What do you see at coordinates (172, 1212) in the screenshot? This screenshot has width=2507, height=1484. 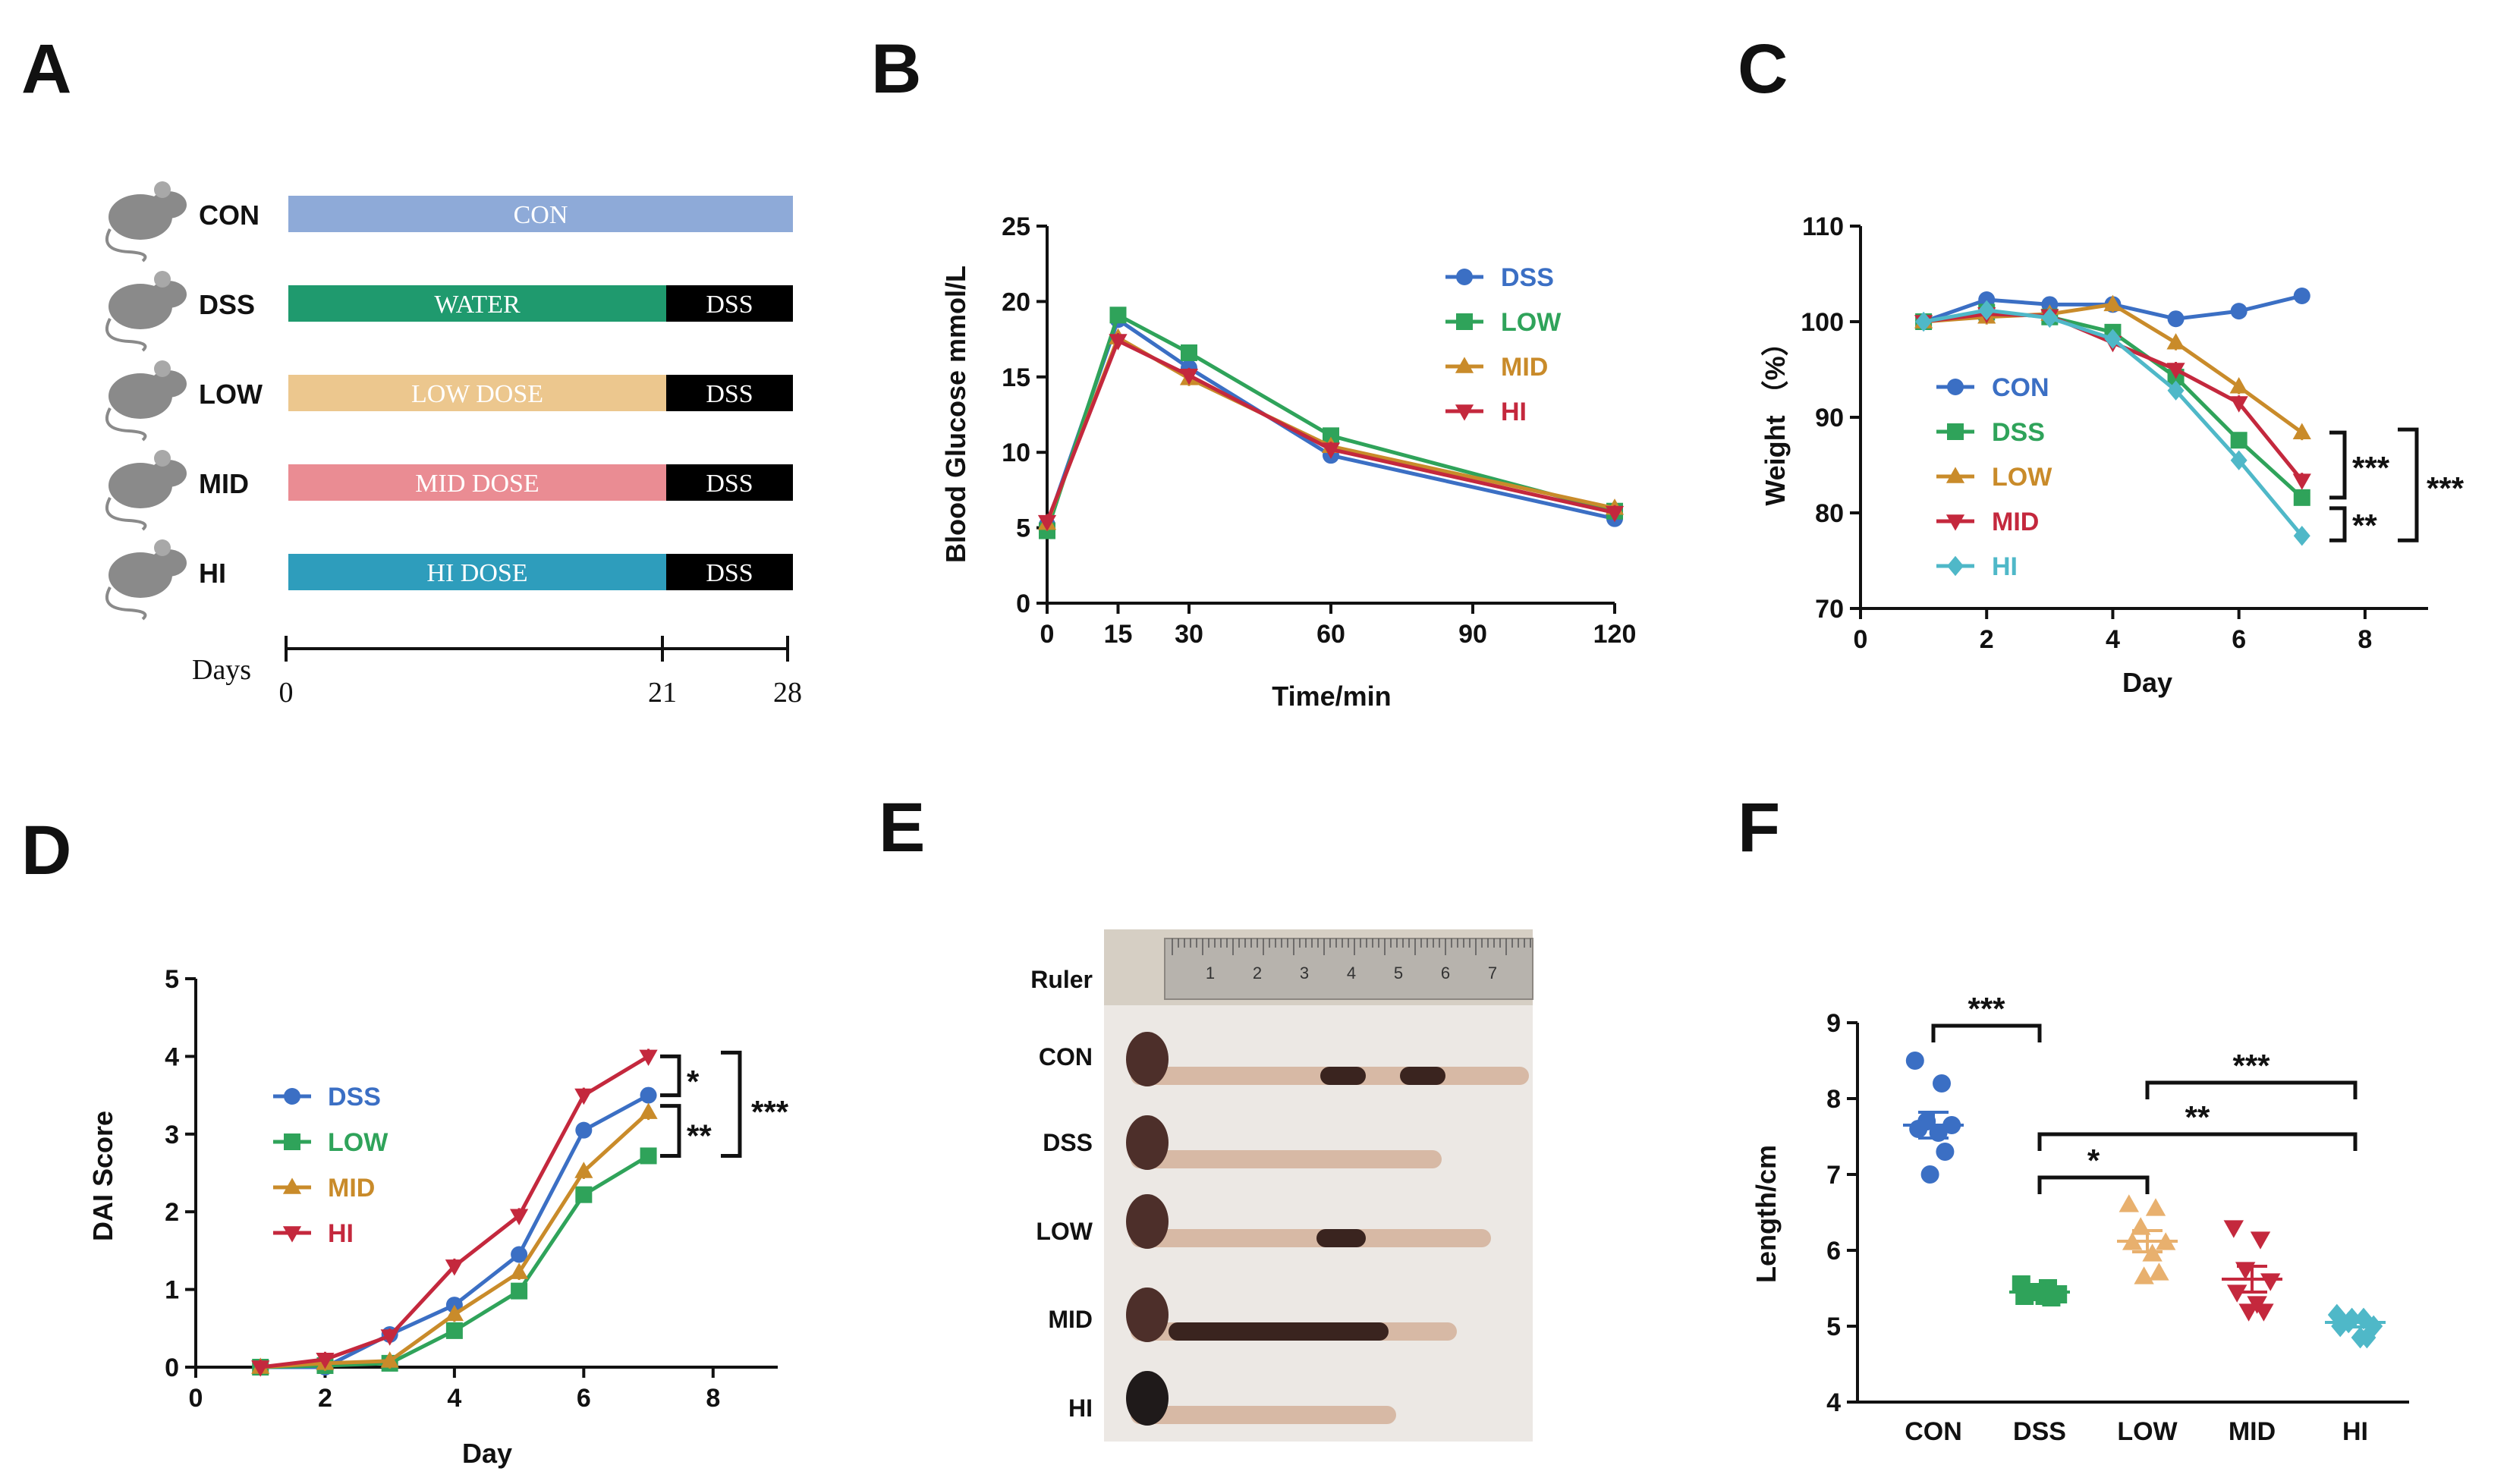 I see `y-tick-label: 2` at bounding box center [172, 1212].